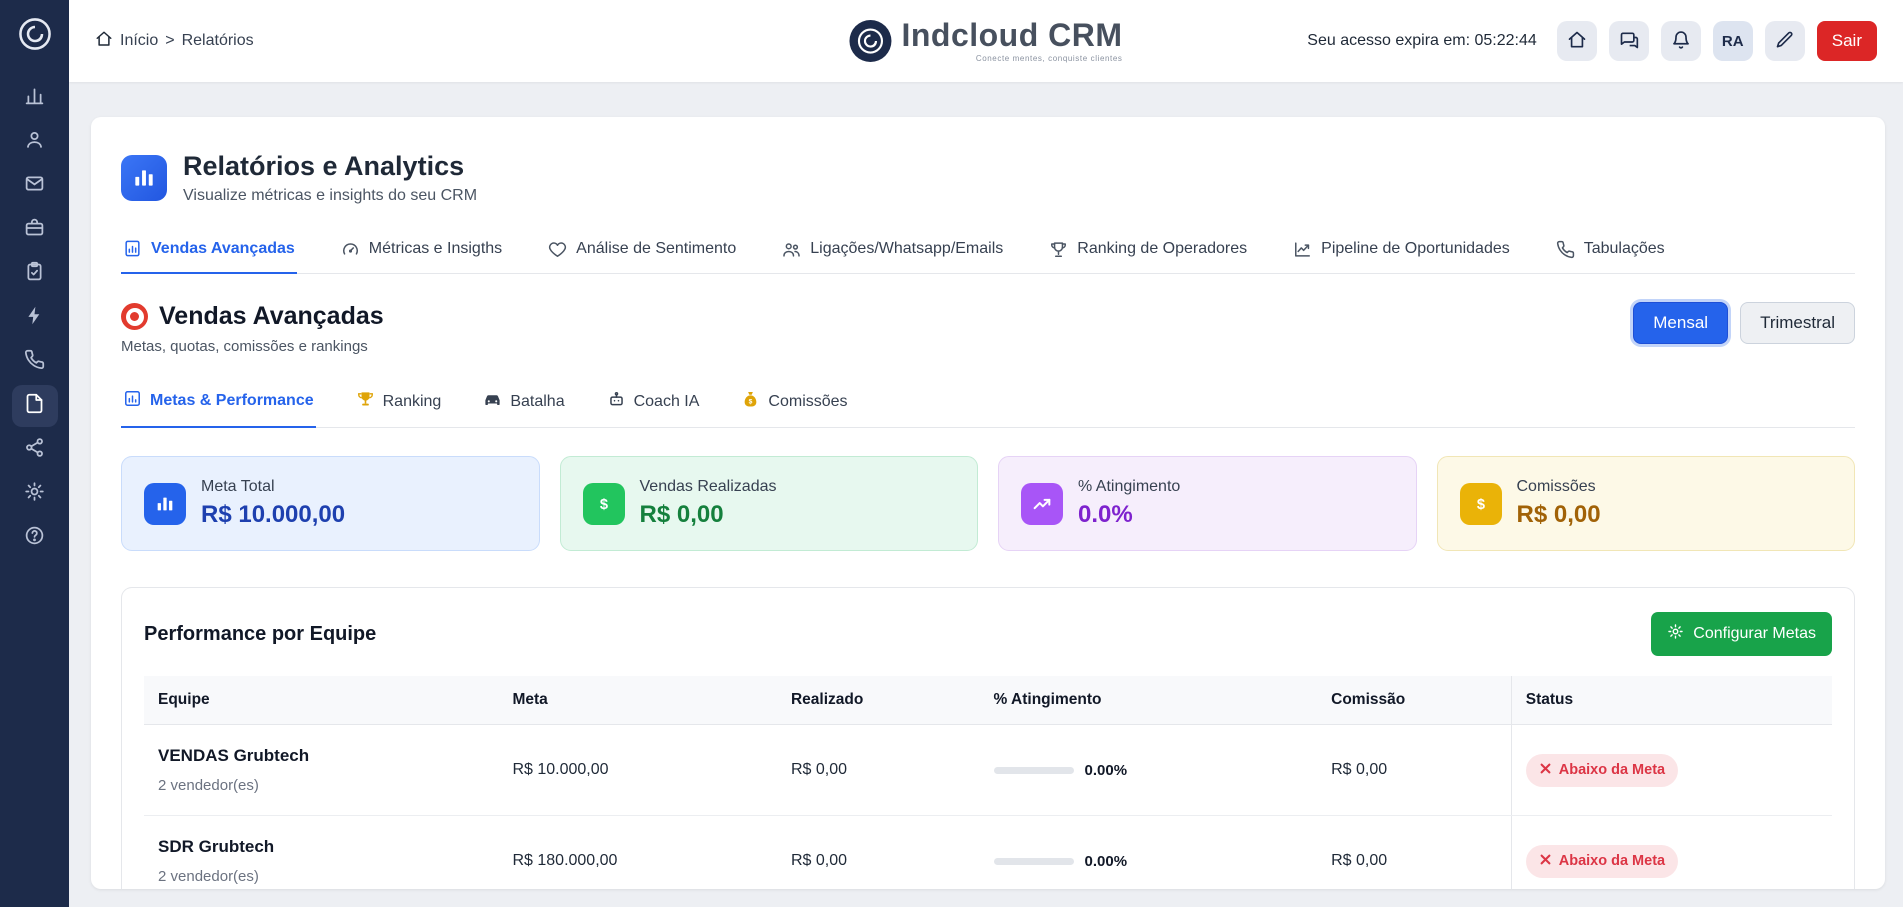 The height and width of the screenshot is (907, 1903). Describe the element at coordinates (1148, 861) in the screenshot. I see `progress: 0.00%` at that location.